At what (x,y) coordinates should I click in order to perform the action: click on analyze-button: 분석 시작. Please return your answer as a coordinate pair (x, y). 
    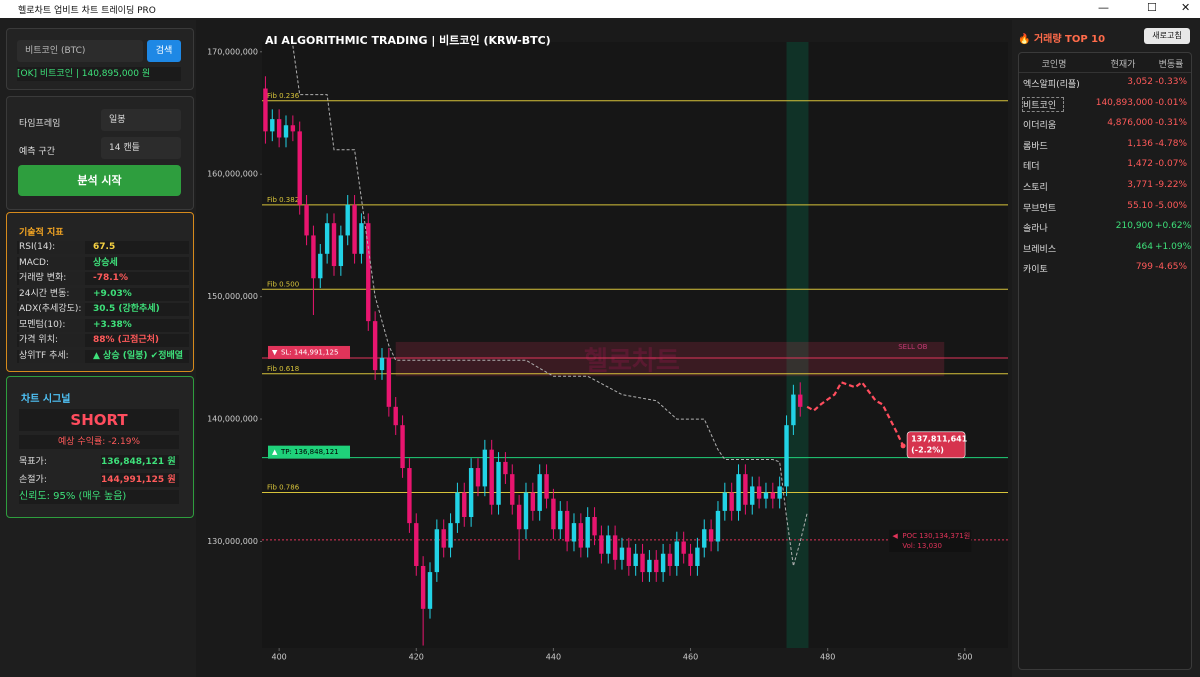
    Looking at the image, I should click on (99, 180).